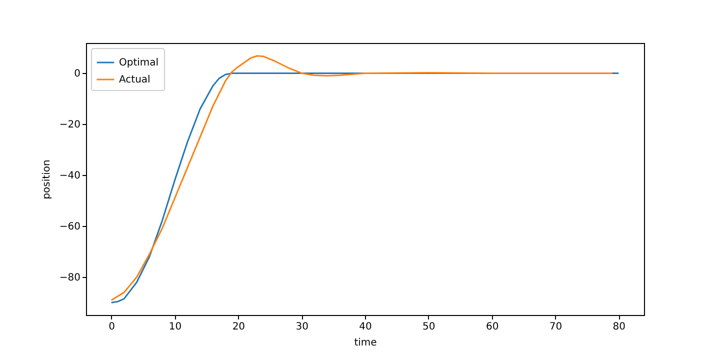 The width and height of the screenshot is (720, 360). I want to click on x-tick-label: 80, so click(619, 327).